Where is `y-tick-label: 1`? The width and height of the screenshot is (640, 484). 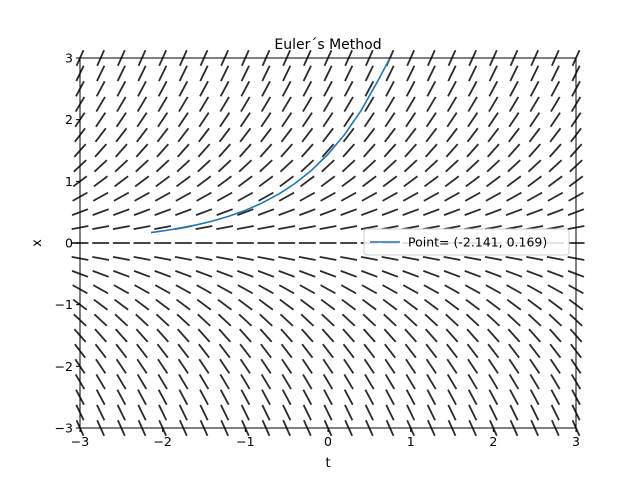
y-tick-label: 1 is located at coordinates (69, 181).